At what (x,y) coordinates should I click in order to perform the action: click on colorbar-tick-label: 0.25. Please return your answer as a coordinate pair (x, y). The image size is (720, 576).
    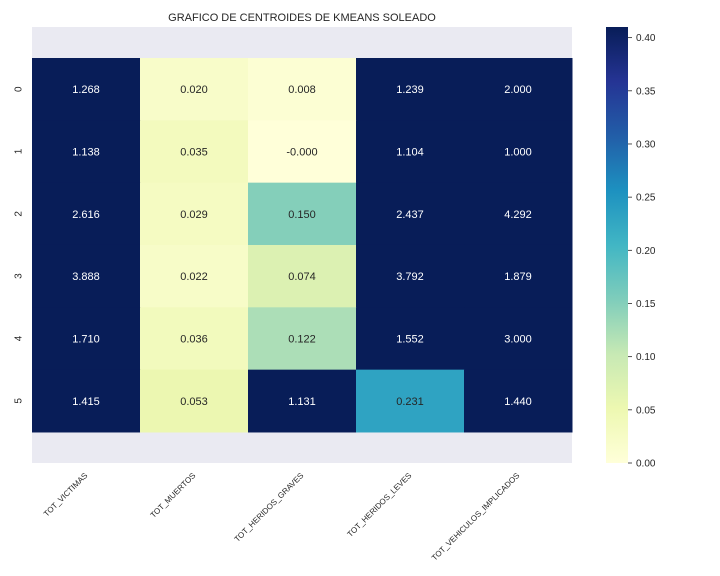
    Looking at the image, I should click on (646, 198).